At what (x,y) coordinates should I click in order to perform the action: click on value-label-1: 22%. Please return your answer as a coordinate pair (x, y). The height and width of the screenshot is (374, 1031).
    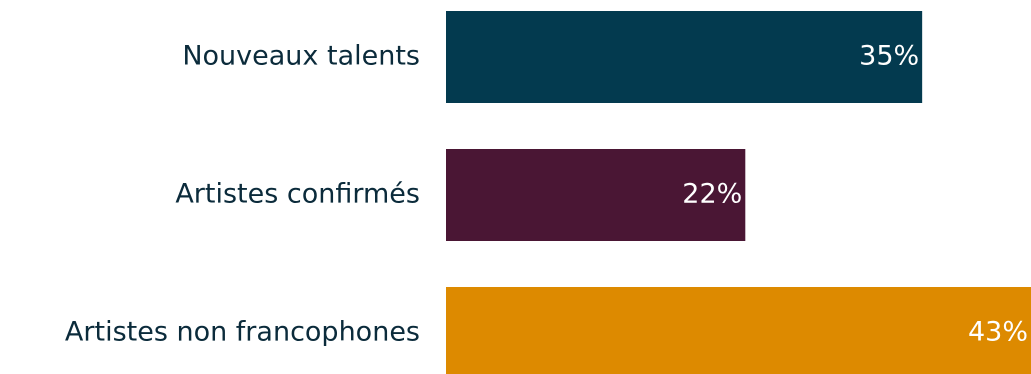
    Looking at the image, I should click on (712, 194).